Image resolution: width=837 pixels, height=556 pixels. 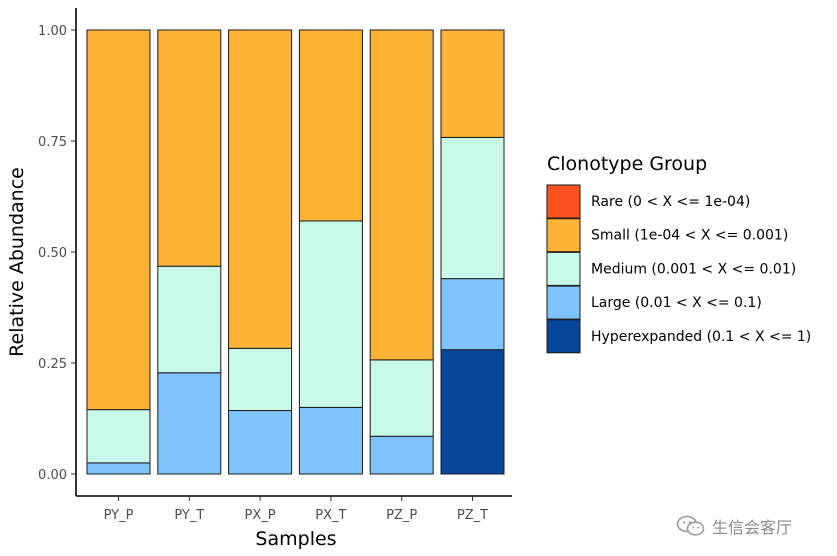 I want to click on bar-py-t-small, so click(x=189, y=148).